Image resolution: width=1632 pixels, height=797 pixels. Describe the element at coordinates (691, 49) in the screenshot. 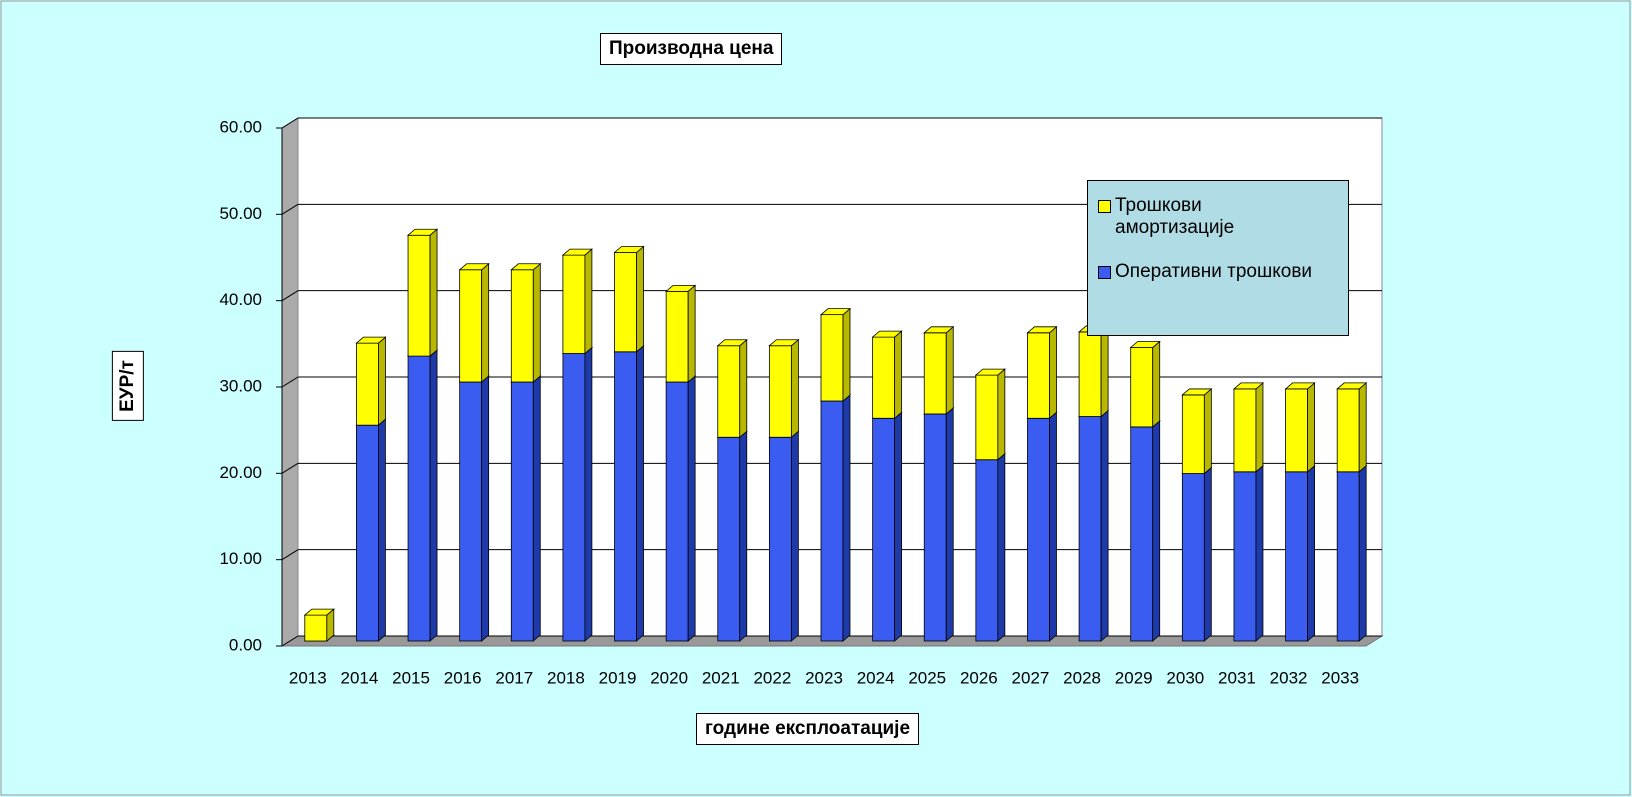

I see `chart-title: Производна цена` at that location.